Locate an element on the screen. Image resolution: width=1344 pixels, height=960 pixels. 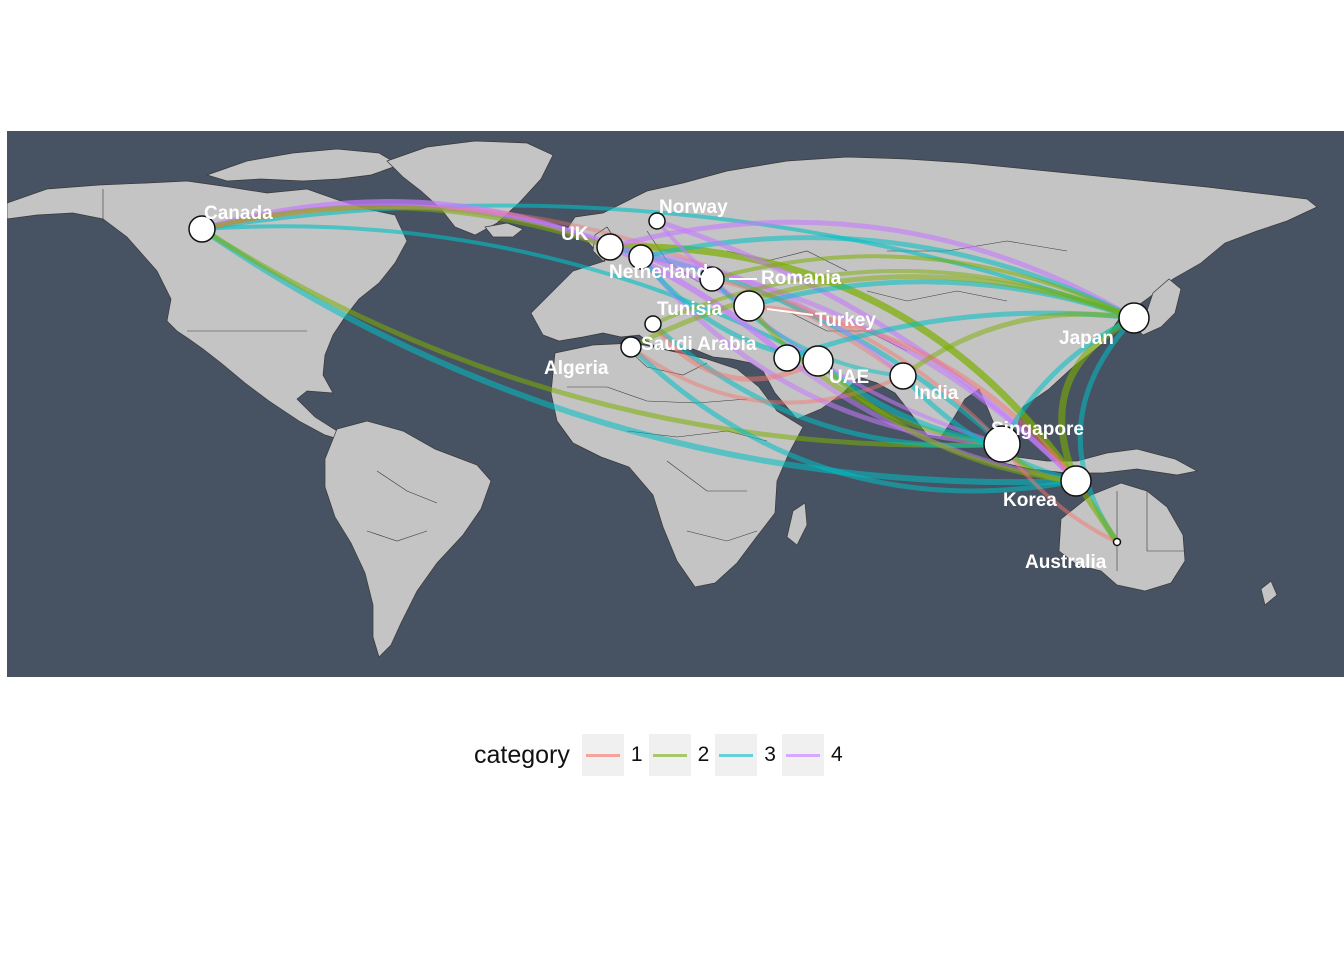
label-turkey: Turkey is located at coordinates (845, 320).